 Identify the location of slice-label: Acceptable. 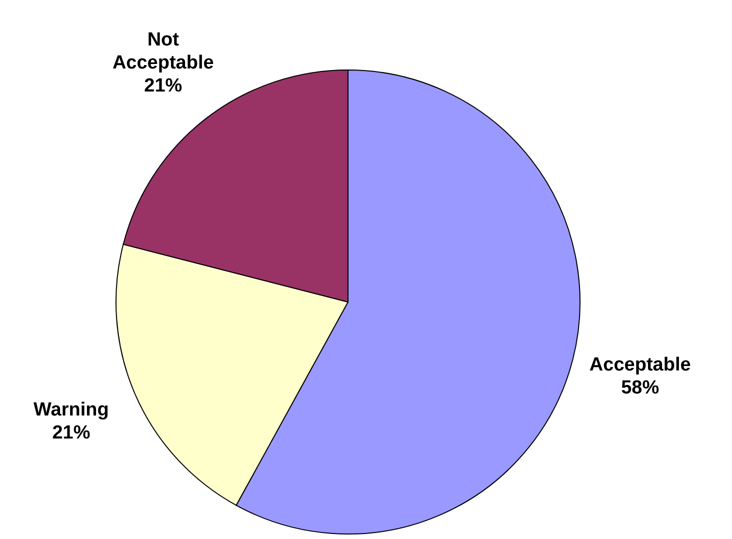
(640, 365).